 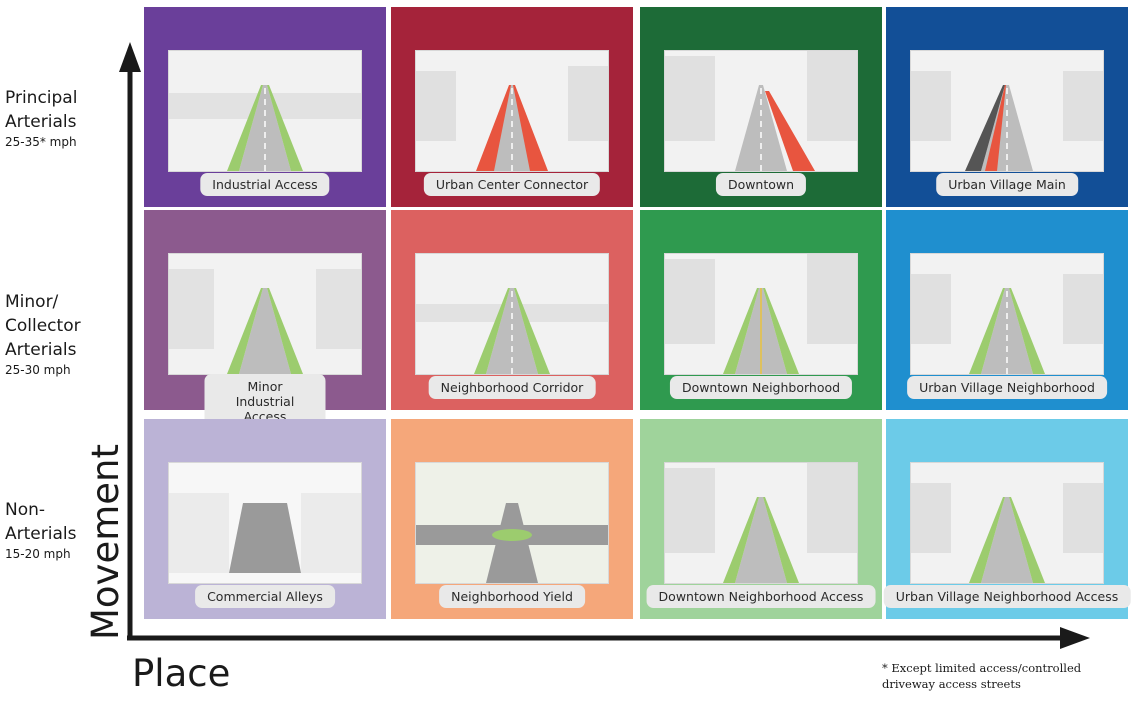 I want to click on street-type-label: Downtown Neighborhood, so click(x=761, y=387).